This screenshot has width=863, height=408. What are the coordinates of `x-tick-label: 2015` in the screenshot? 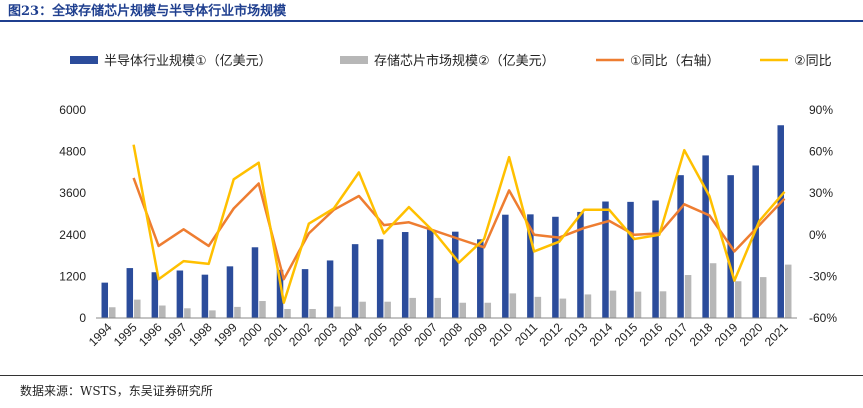 It's located at (626, 334).